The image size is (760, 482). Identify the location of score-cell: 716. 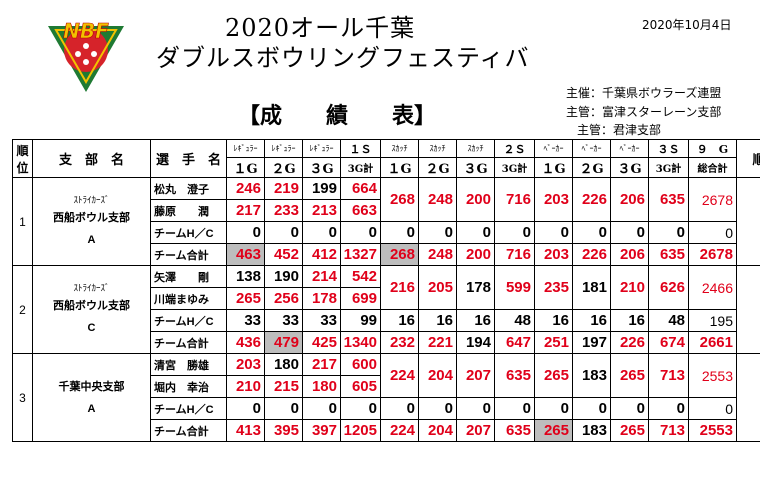
(514, 199).